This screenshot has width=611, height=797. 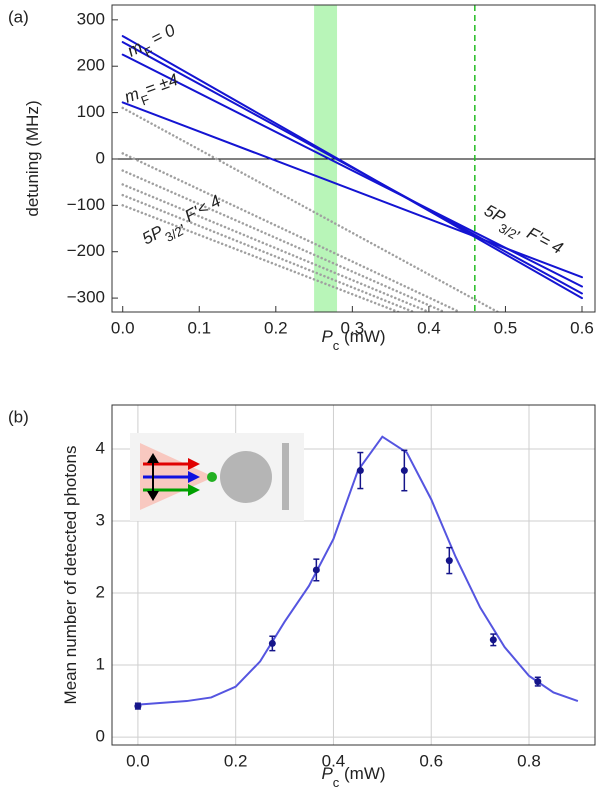 I want to click on y-tick-label: 4, so click(x=100, y=447).